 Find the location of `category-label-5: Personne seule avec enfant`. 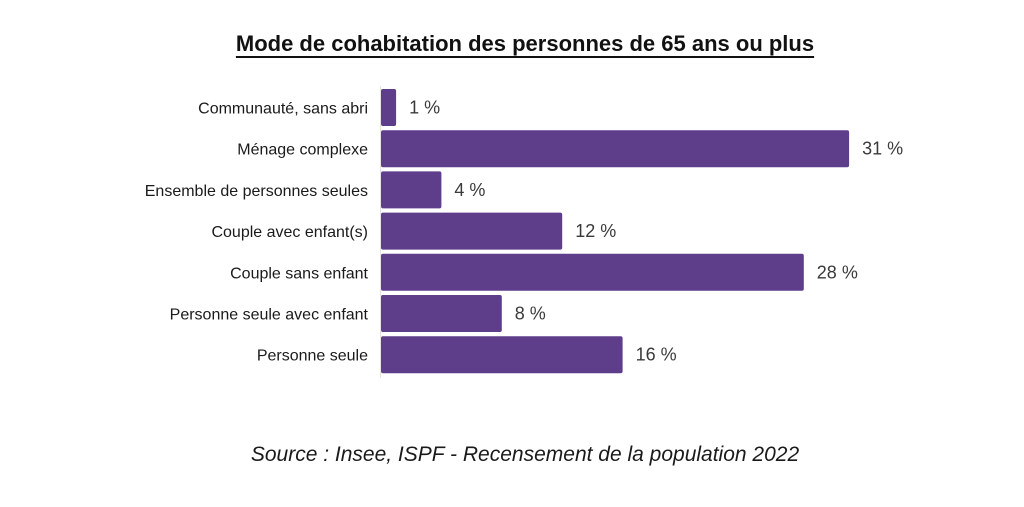

category-label-5: Personne seule avec enfant is located at coordinates (269, 315).